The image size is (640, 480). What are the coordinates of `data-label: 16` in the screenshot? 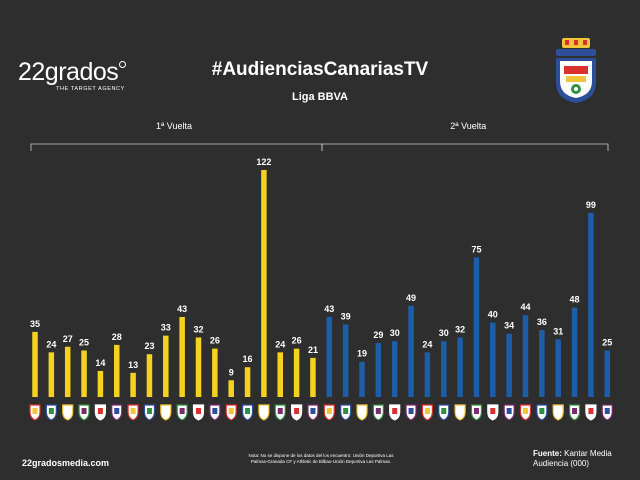 It's located at (248, 359).